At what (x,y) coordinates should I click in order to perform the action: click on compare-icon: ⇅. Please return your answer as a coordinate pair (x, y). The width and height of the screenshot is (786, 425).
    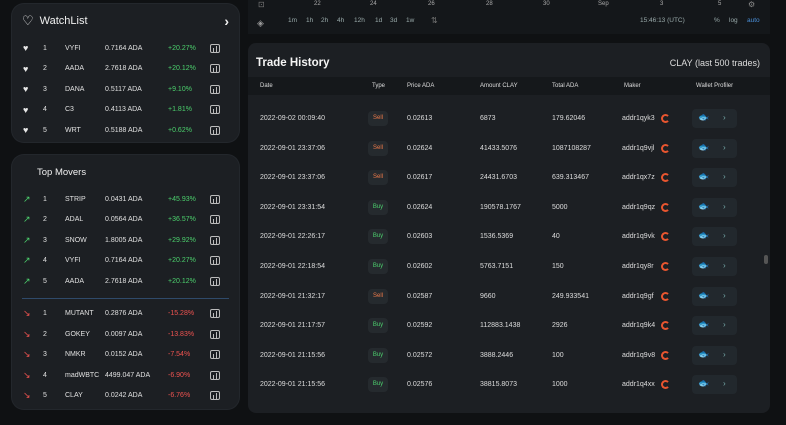
    Looking at the image, I should click on (434, 20).